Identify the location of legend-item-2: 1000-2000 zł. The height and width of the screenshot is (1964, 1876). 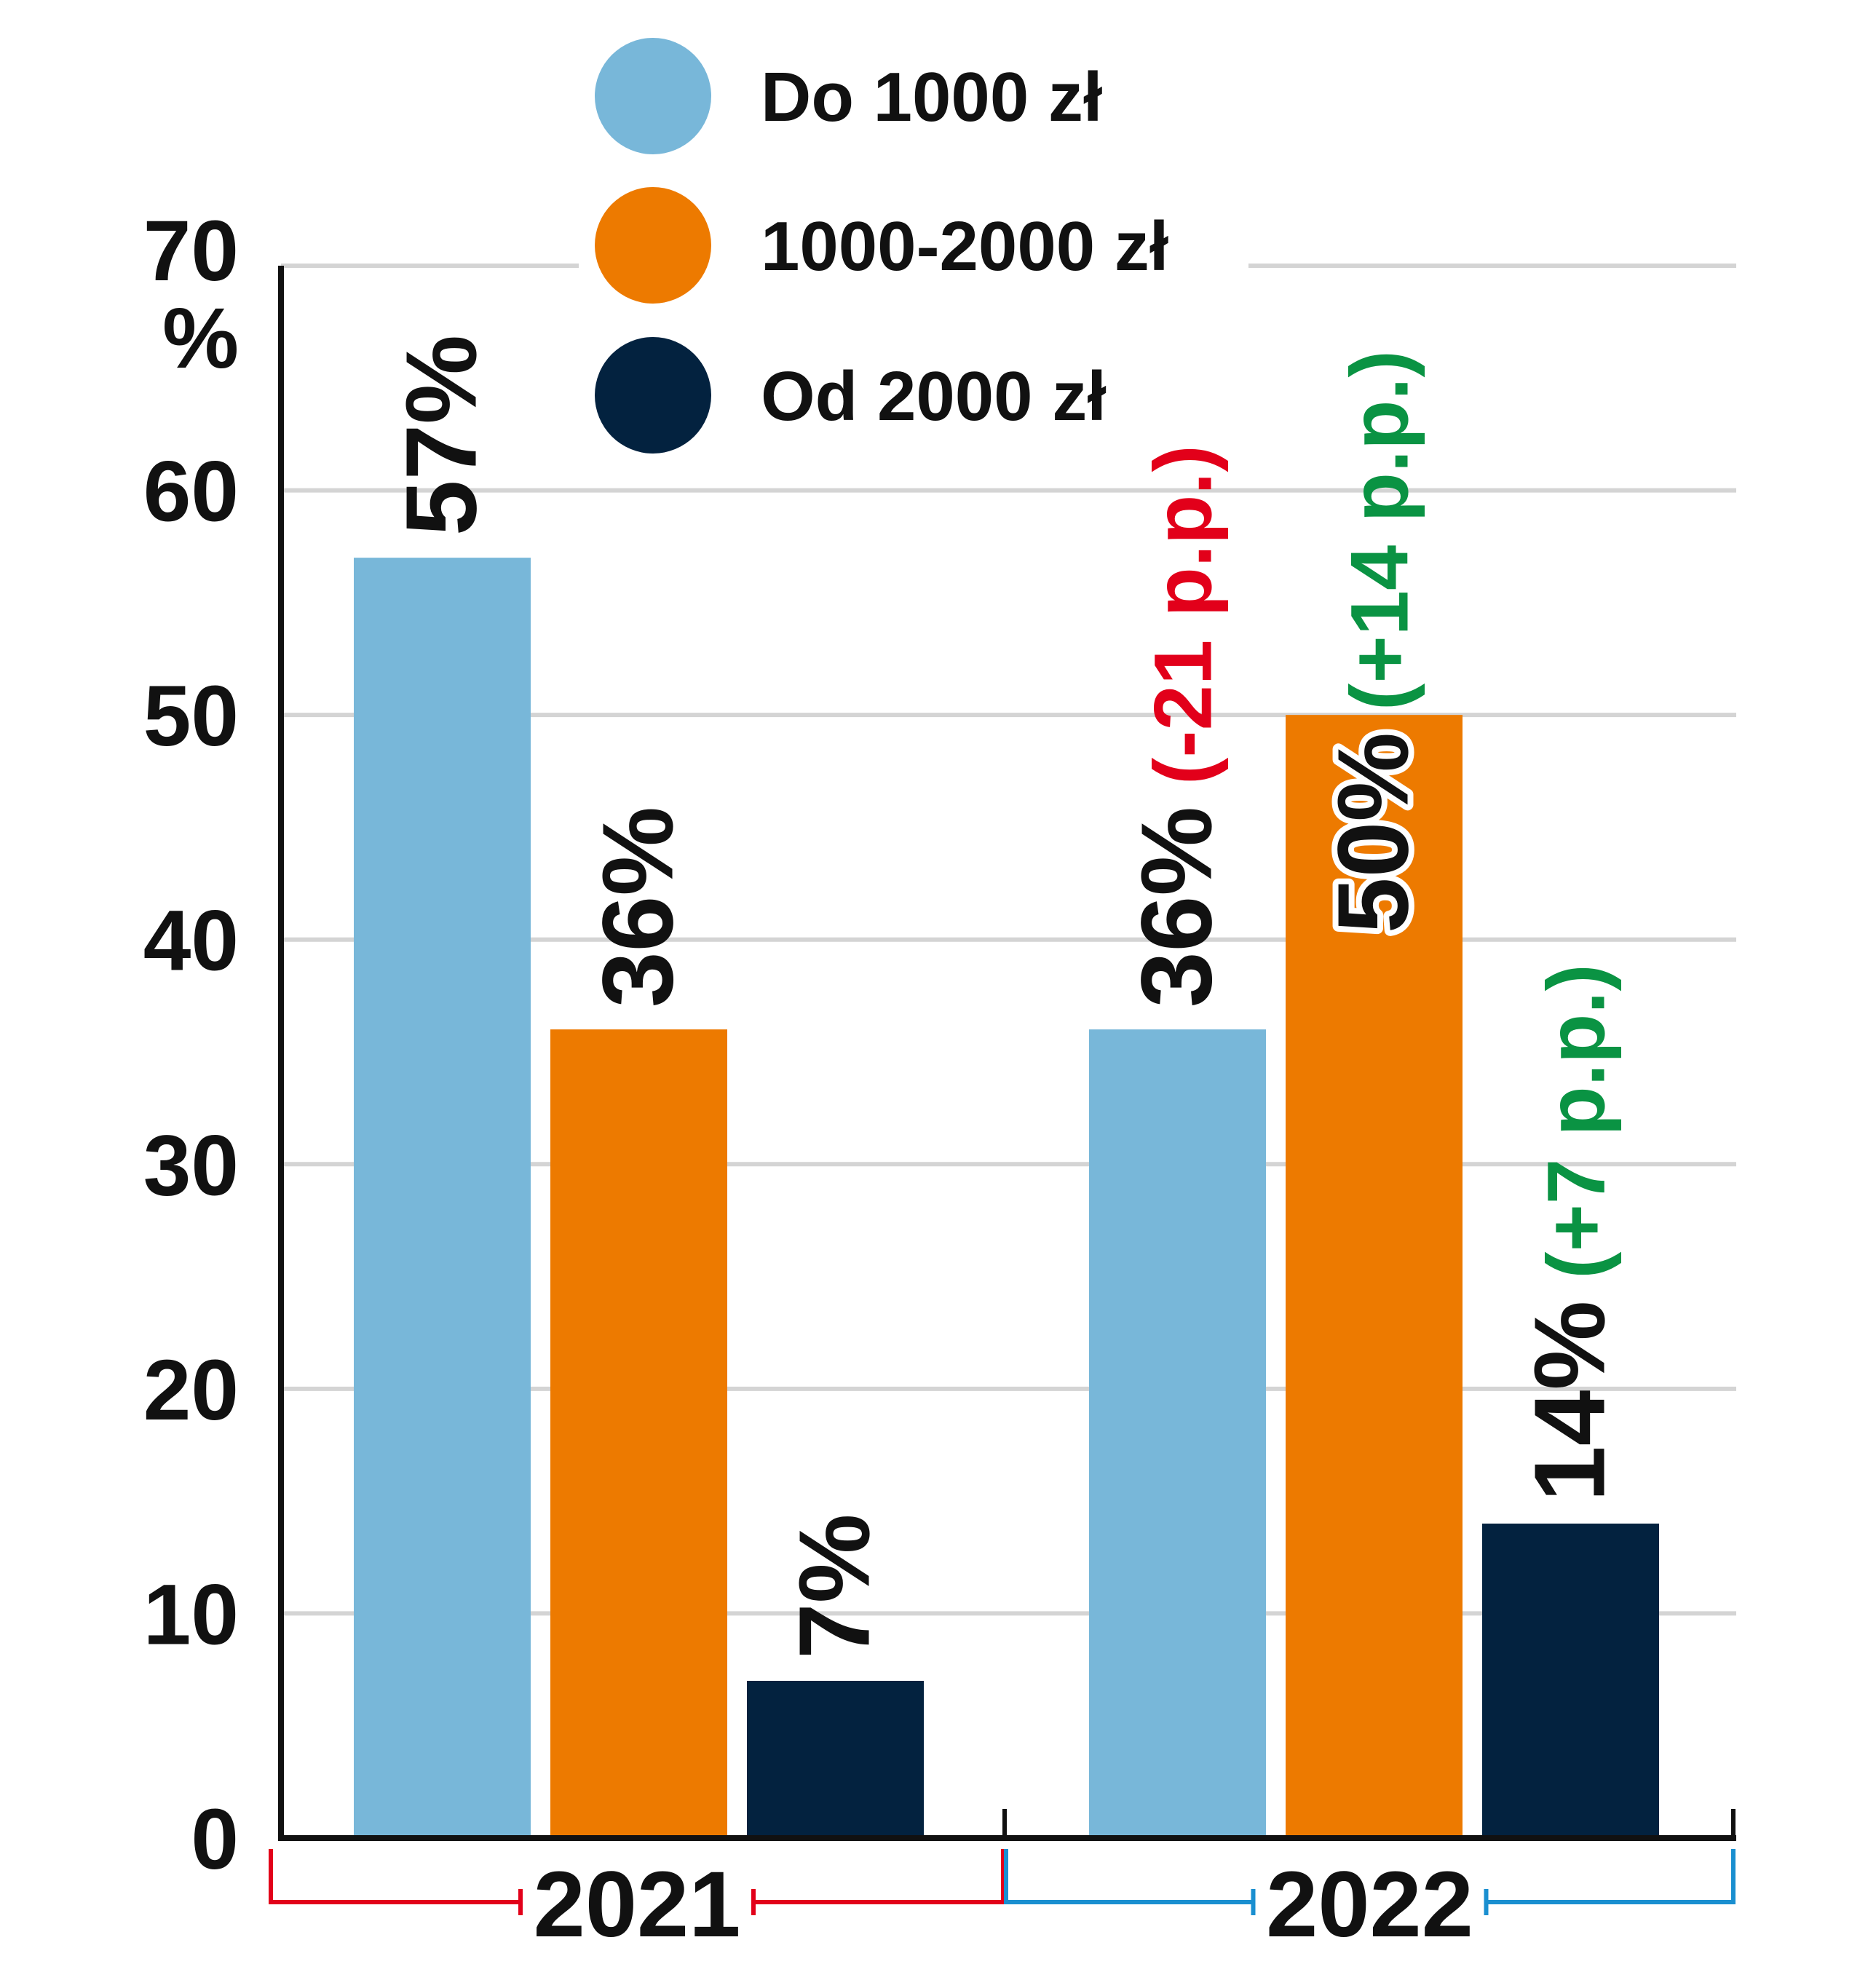
(913, 245).